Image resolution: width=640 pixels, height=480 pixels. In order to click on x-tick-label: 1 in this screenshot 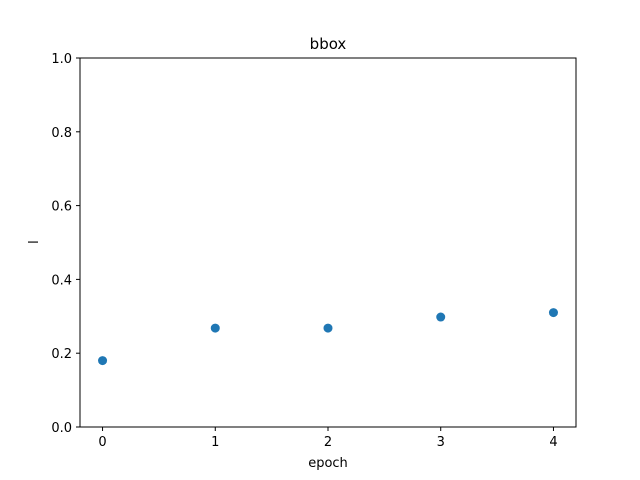, I will do `click(215, 442)`.